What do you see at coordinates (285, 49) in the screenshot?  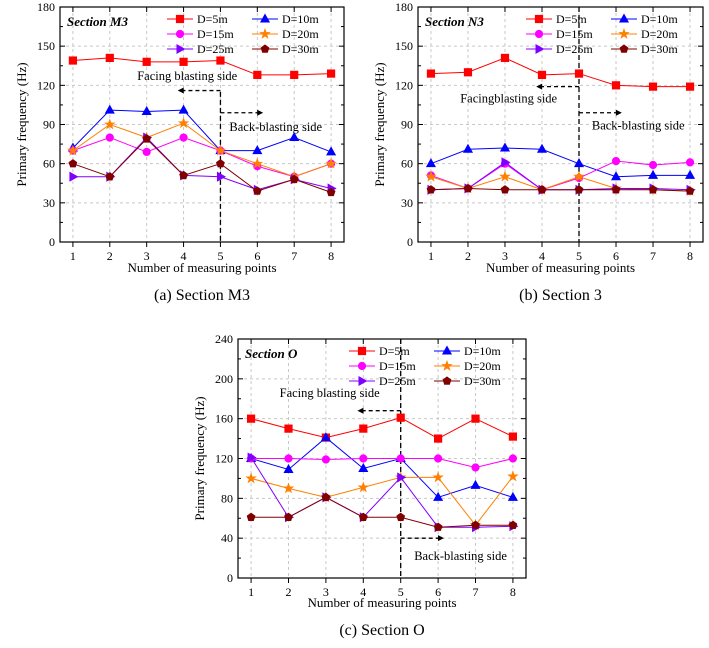 I see `legend-entry: D=30m` at bounding box center [285, 49].